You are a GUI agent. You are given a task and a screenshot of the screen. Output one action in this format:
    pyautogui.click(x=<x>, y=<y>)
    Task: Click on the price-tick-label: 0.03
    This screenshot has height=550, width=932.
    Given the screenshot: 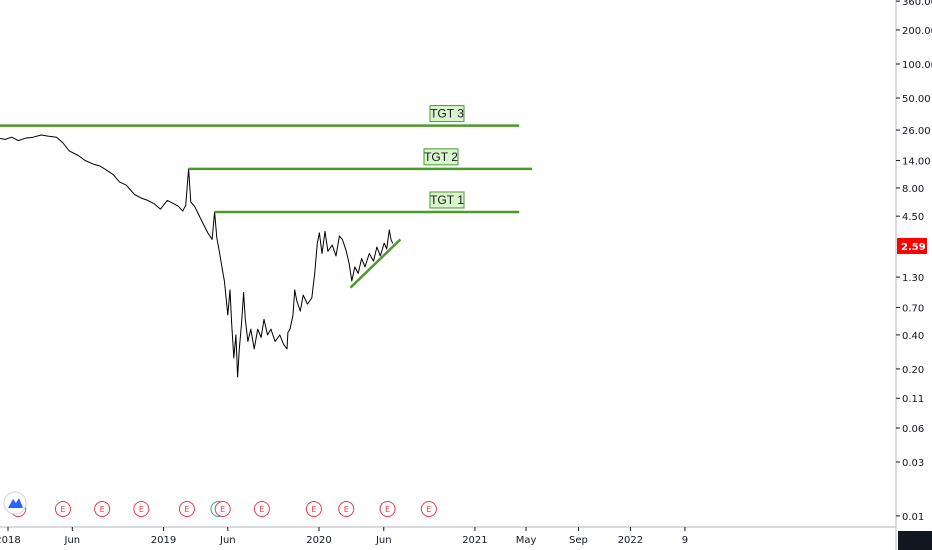 What is the action you would take?
    pyautogui.click(x=913, y=463)
    